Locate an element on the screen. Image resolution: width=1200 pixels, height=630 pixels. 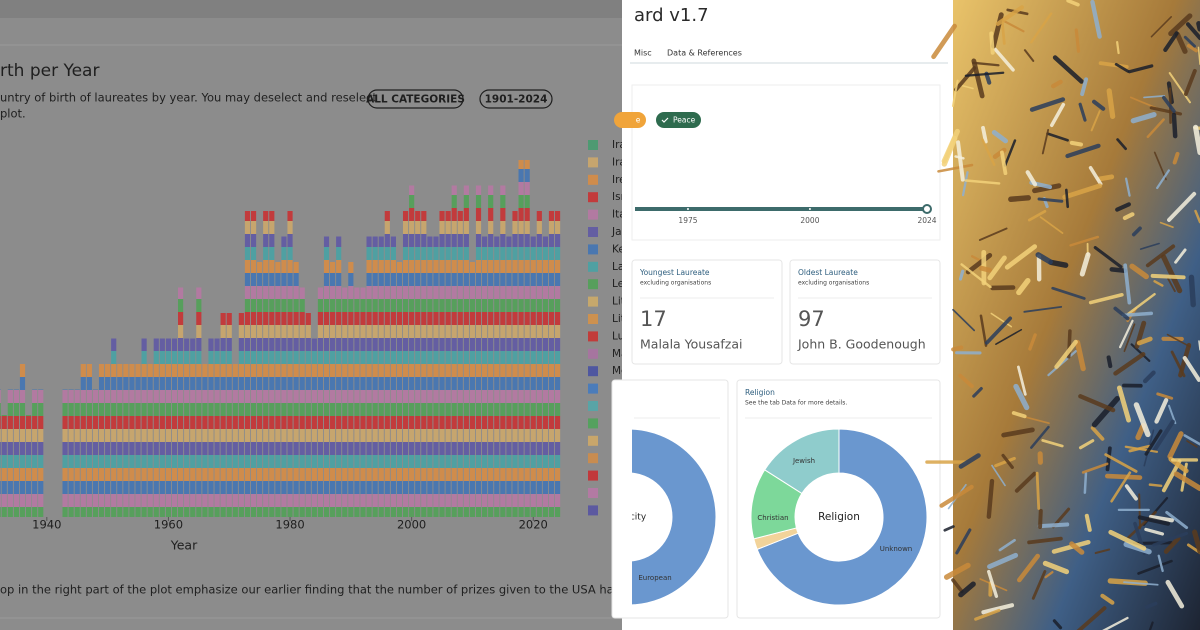
legend-label: Ma is located at coordinates (620, 354).